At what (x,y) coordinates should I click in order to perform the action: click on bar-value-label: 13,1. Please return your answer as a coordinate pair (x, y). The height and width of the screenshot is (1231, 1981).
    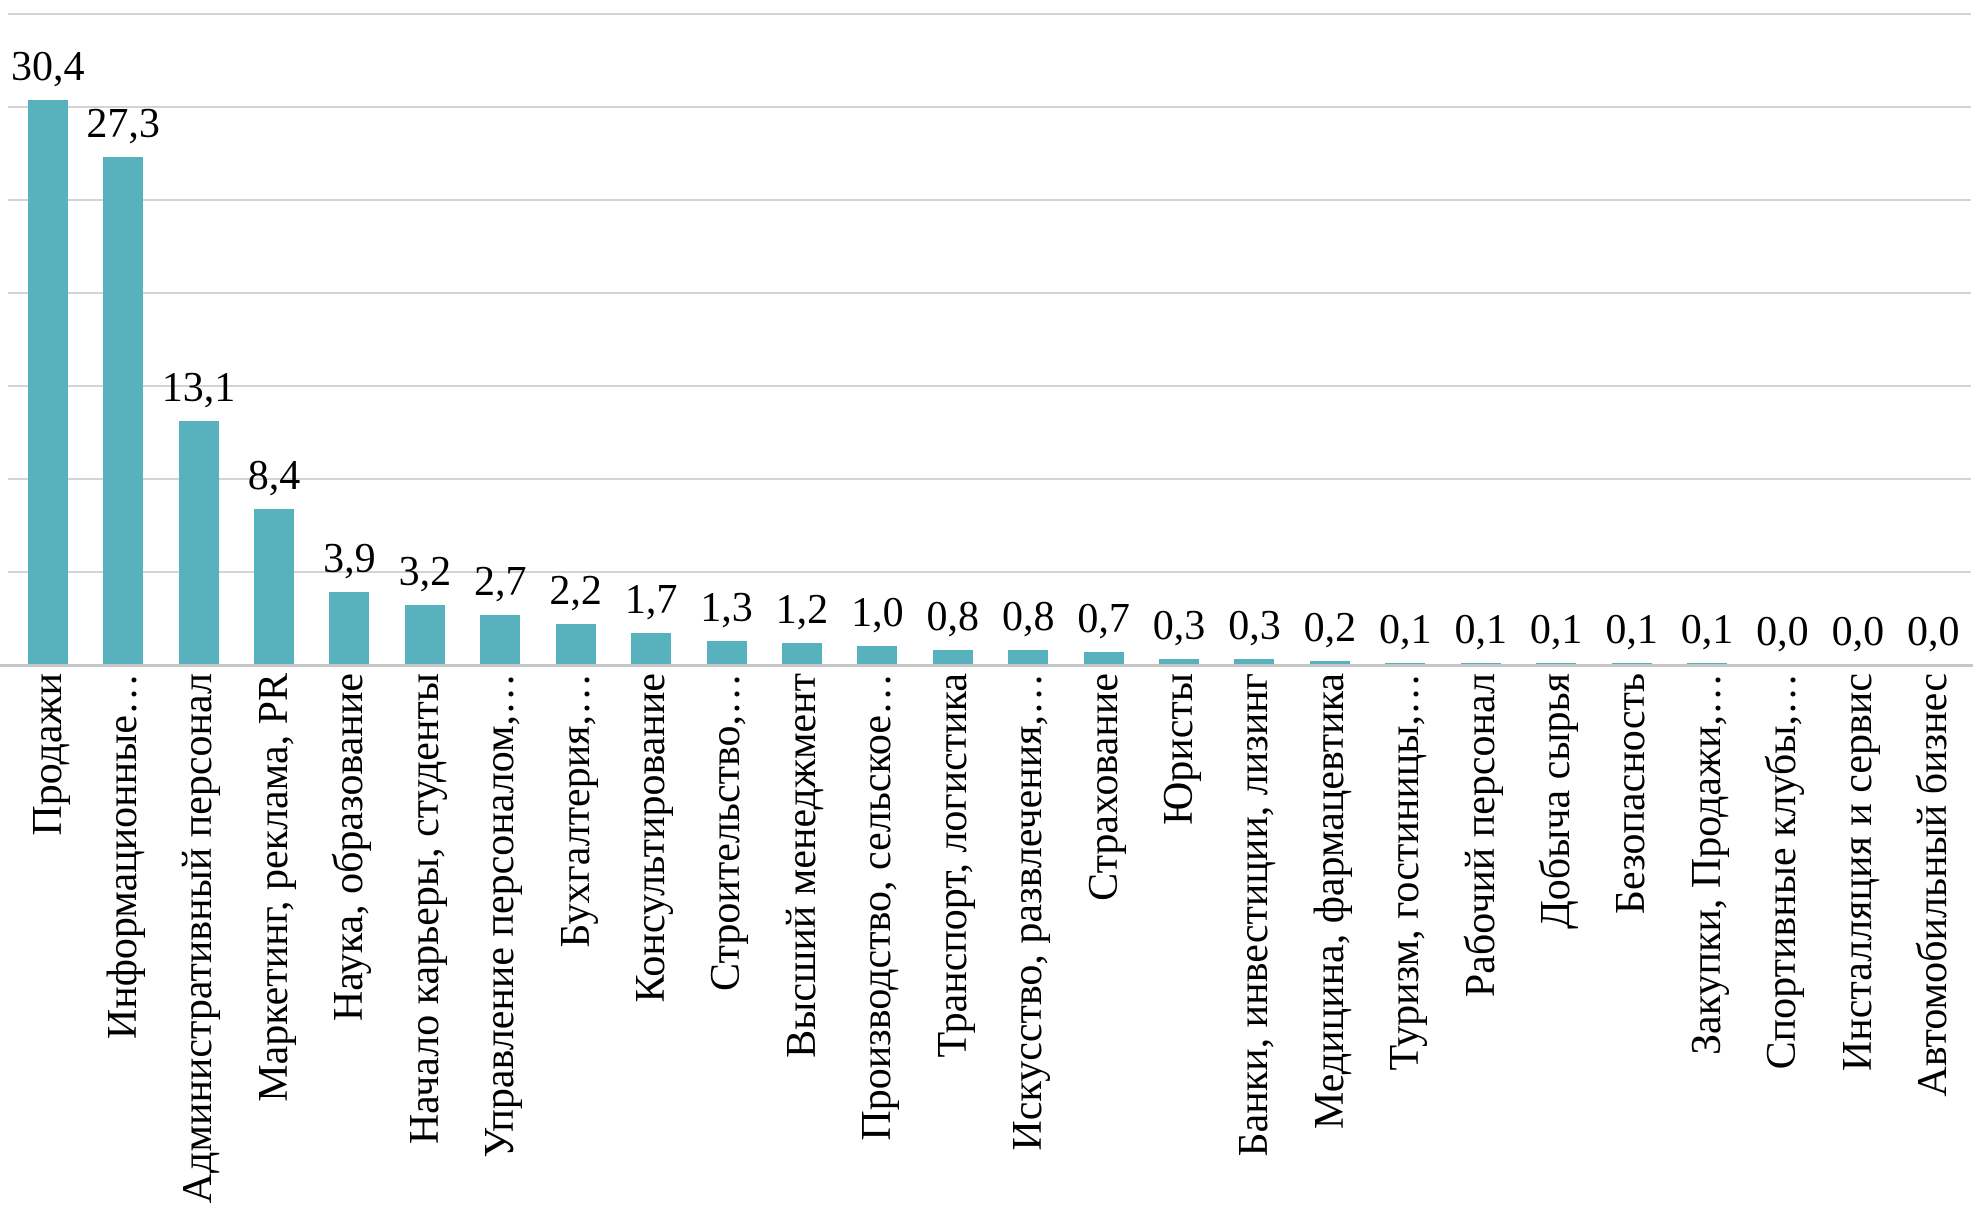
    Looking at the image, I should click on (198, 388).